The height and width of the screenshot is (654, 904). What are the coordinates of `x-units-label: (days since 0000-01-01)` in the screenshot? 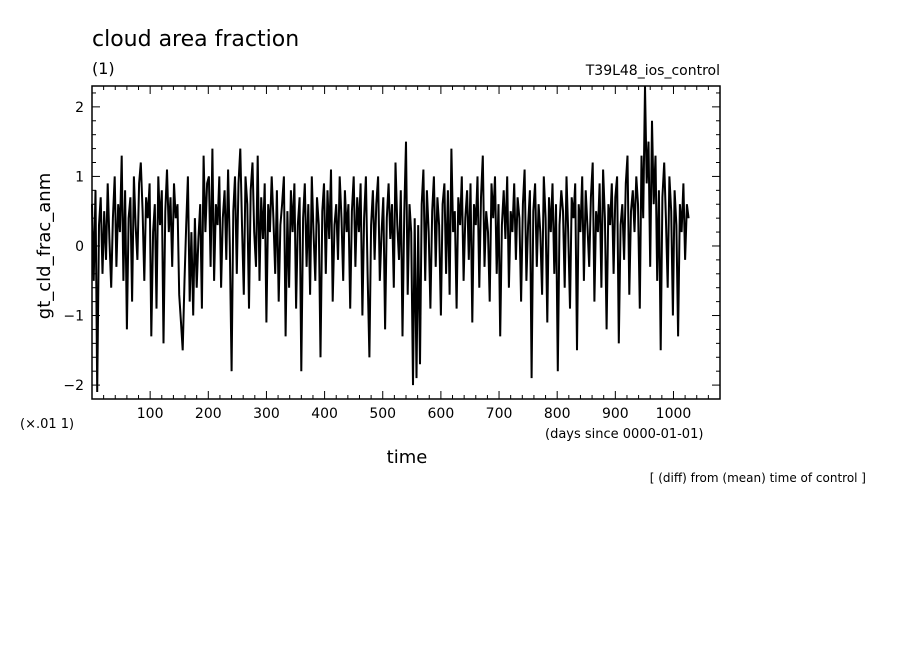 It's located at (624, 434).